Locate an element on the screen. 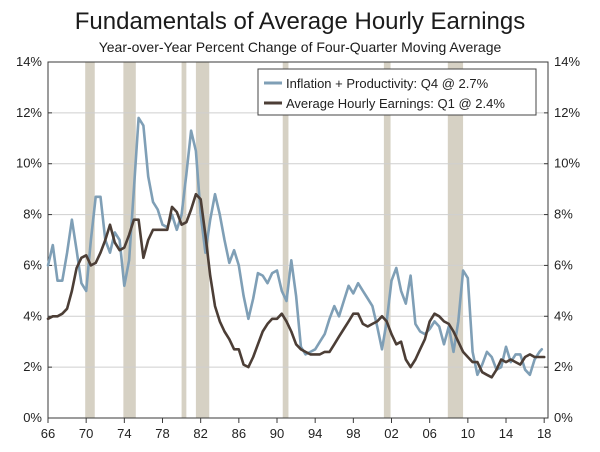  y-tick-label-left-5: 10% is located at coordinates (29, 163).